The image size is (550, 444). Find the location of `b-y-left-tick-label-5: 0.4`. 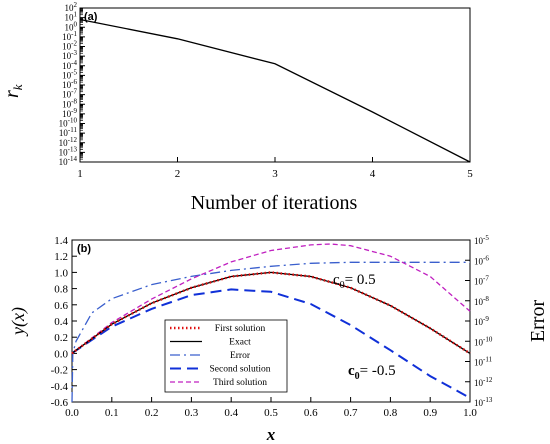

b-y-left-tick-label-5: 0.4 is located at coordinates (61, 322).